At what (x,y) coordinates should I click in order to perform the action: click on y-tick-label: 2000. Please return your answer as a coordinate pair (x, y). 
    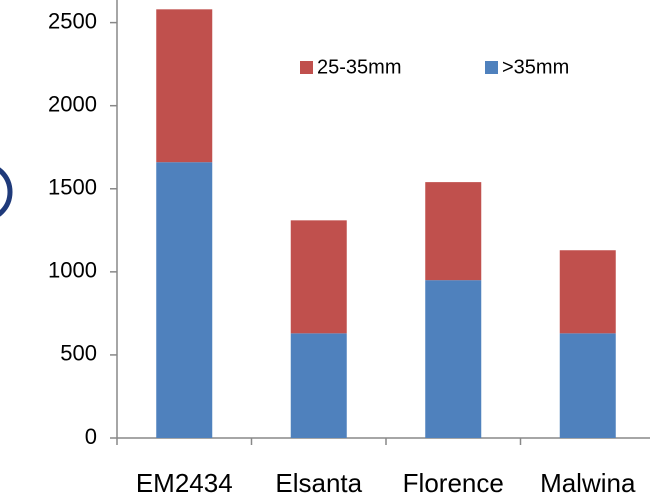
    Looking at the image, I should click on (72, 104).